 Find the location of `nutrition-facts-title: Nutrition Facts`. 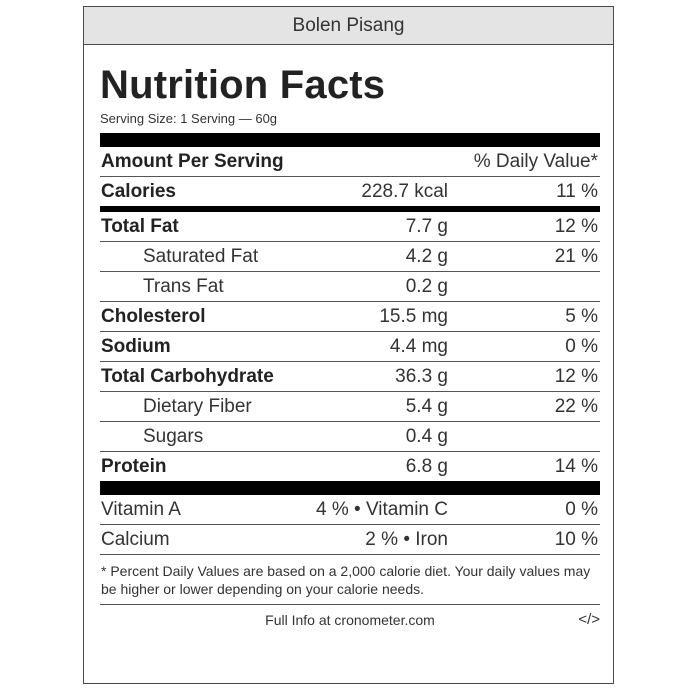

nutrition-facts-title: Nutrition Facts is located at coordinates (243, 85).